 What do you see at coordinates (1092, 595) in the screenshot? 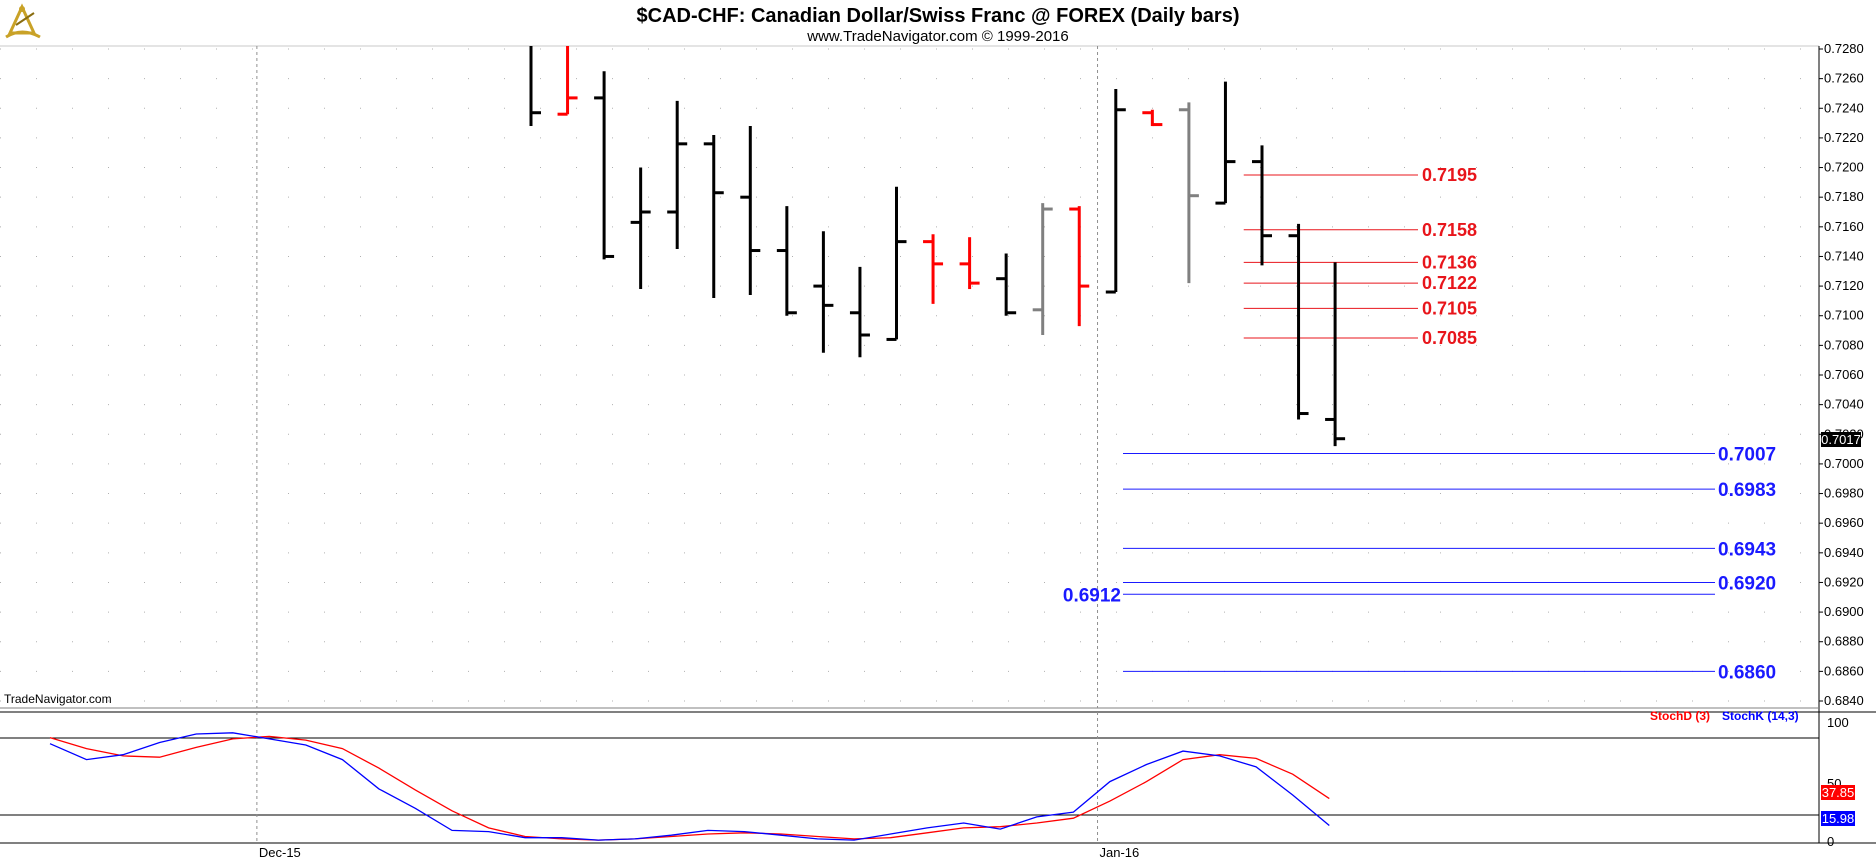
I see `support-label: 0.6912` at bounding box center [1092, 595].